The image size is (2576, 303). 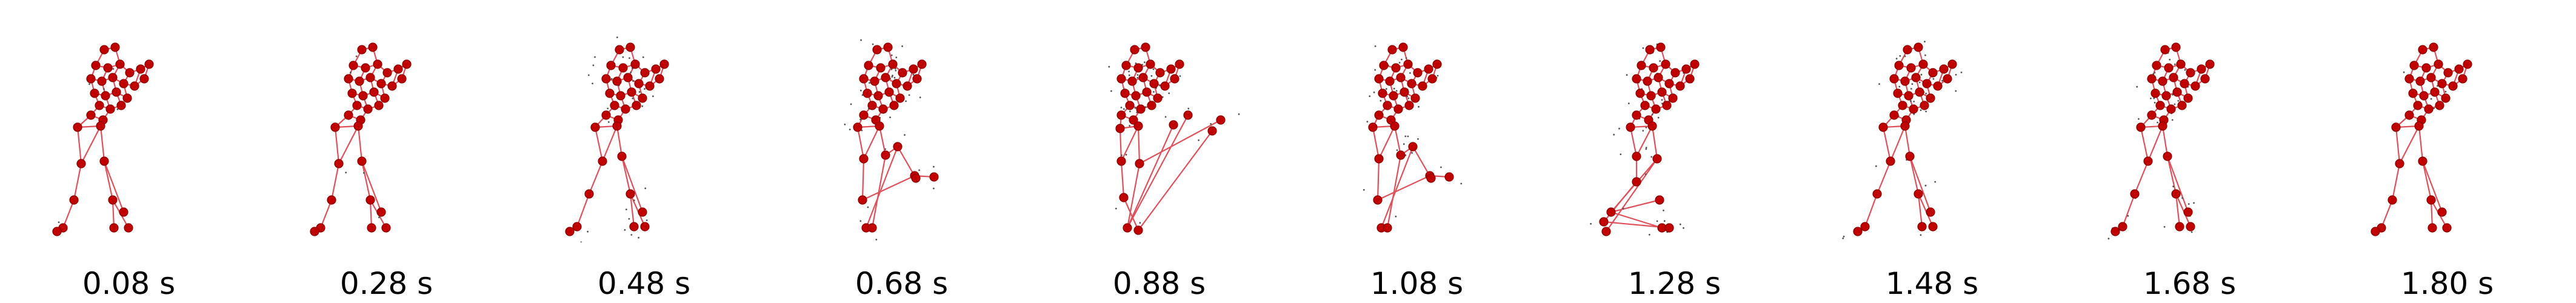 What do you see at coordinates (1159, 283) in the screenshot?
I see `time-label: 0.88 s` at bounding box center [1159, 283].